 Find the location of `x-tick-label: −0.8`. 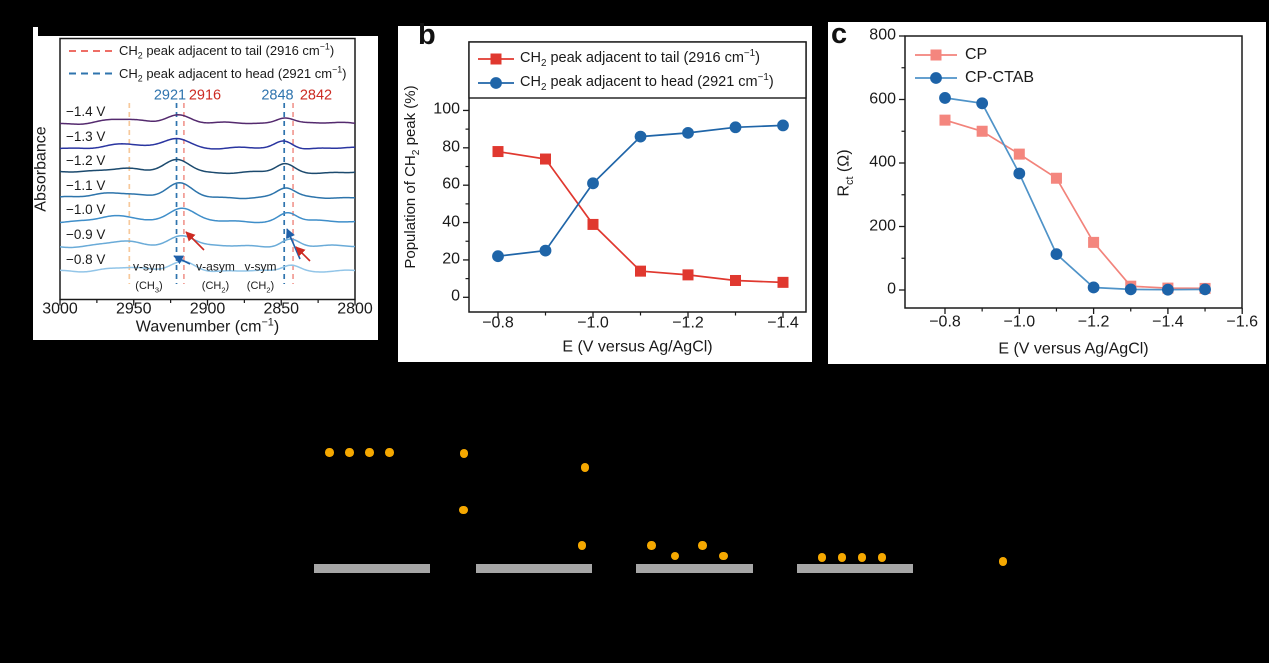

x-tick-label: −0.8 is located at coordinates (945, 322).